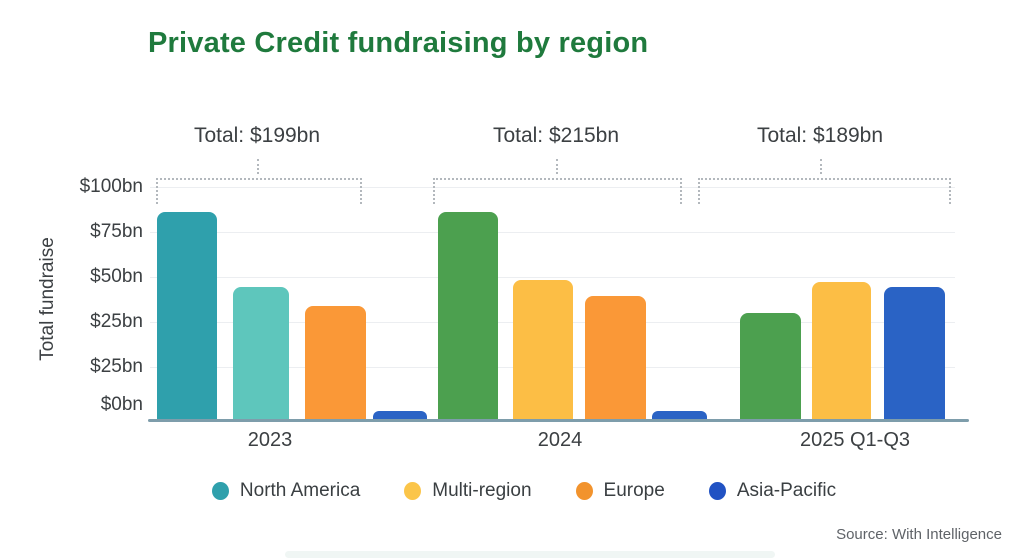 The image size is (1024, 558). Describe the element at coordinates (634, 490) in the screenshot. I see `legend-label: Europe` at that location.